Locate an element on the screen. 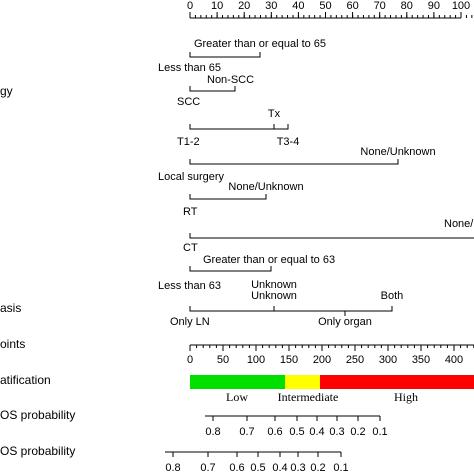 The width and height of the screenshot is (474, 474). level: SCC is located at coordinates (188, 102).